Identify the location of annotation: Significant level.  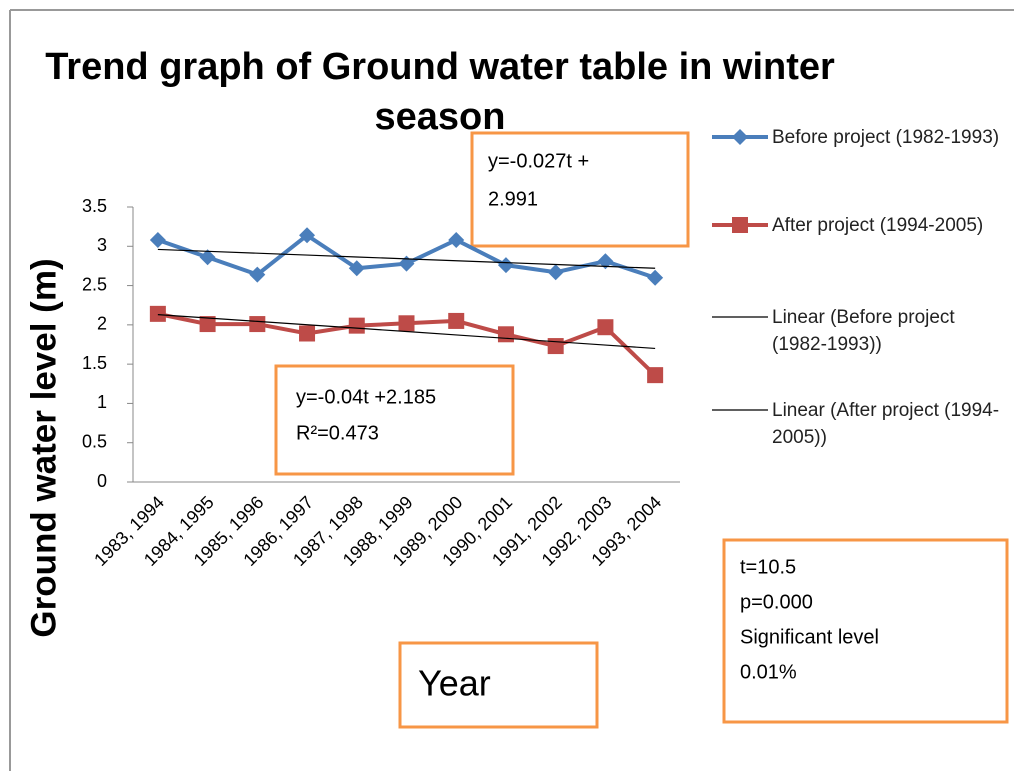
(809, 637).